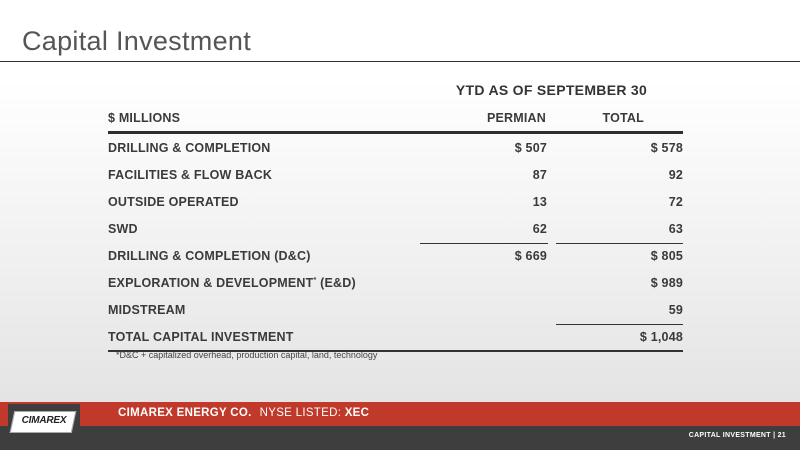  I want to click on table-bottom-rule, so click(395, 351).